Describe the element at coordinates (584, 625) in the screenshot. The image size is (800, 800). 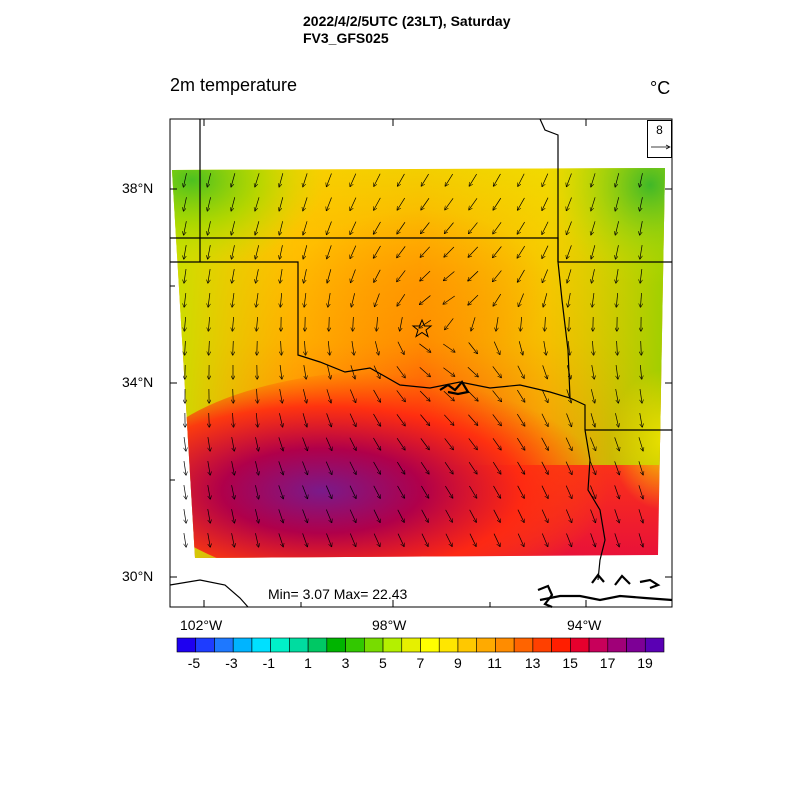
I see `lon-label-94w: 94°W` at that location.